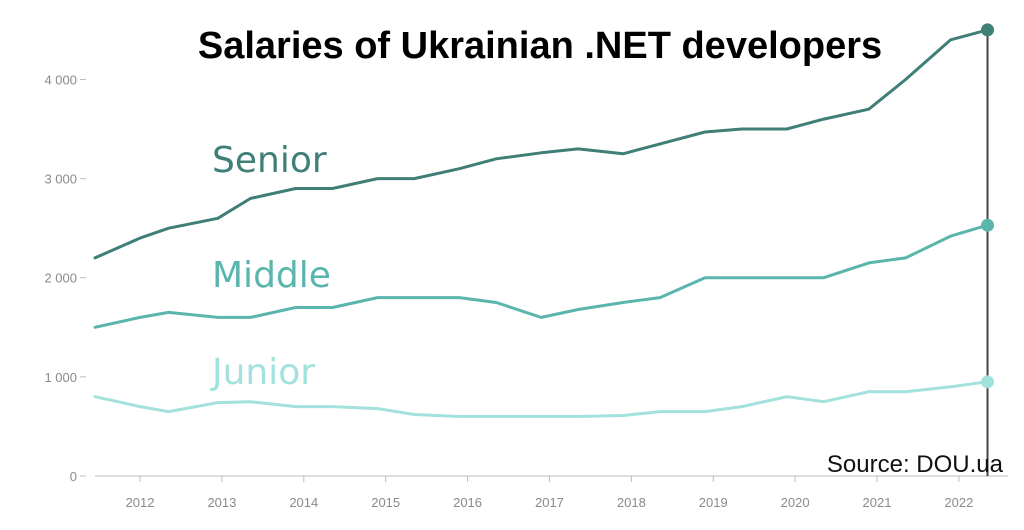 The width and height of the screenshot is (1024, 530). I want to click on x-tick-label: 2015, so click(385, 502).